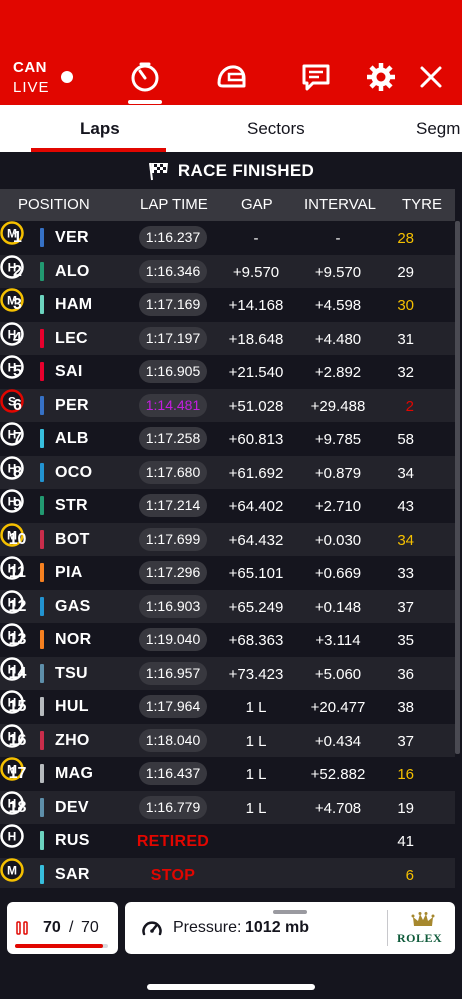  Describe the element at coordinates (409, 875) in the screenshot. I see `tyre-age: 6` at that location.